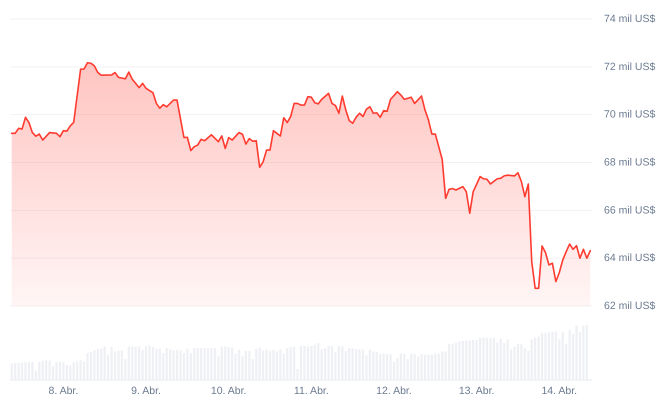  I want to click on x-tick-label: 11. Abr., so click(311, 391).